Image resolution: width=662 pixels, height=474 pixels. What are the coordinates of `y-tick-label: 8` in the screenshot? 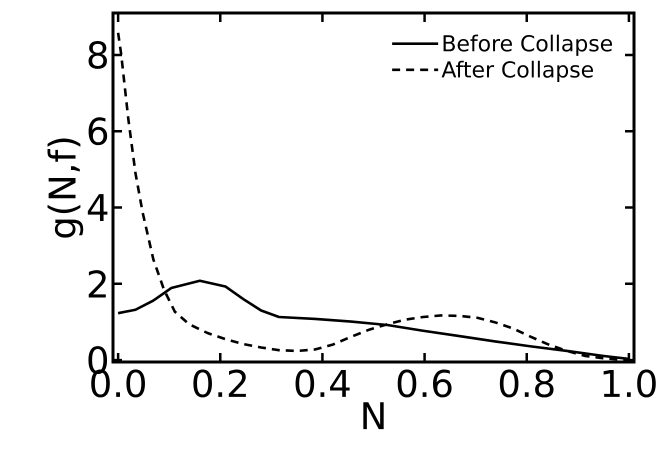 It's located at (97, 55).